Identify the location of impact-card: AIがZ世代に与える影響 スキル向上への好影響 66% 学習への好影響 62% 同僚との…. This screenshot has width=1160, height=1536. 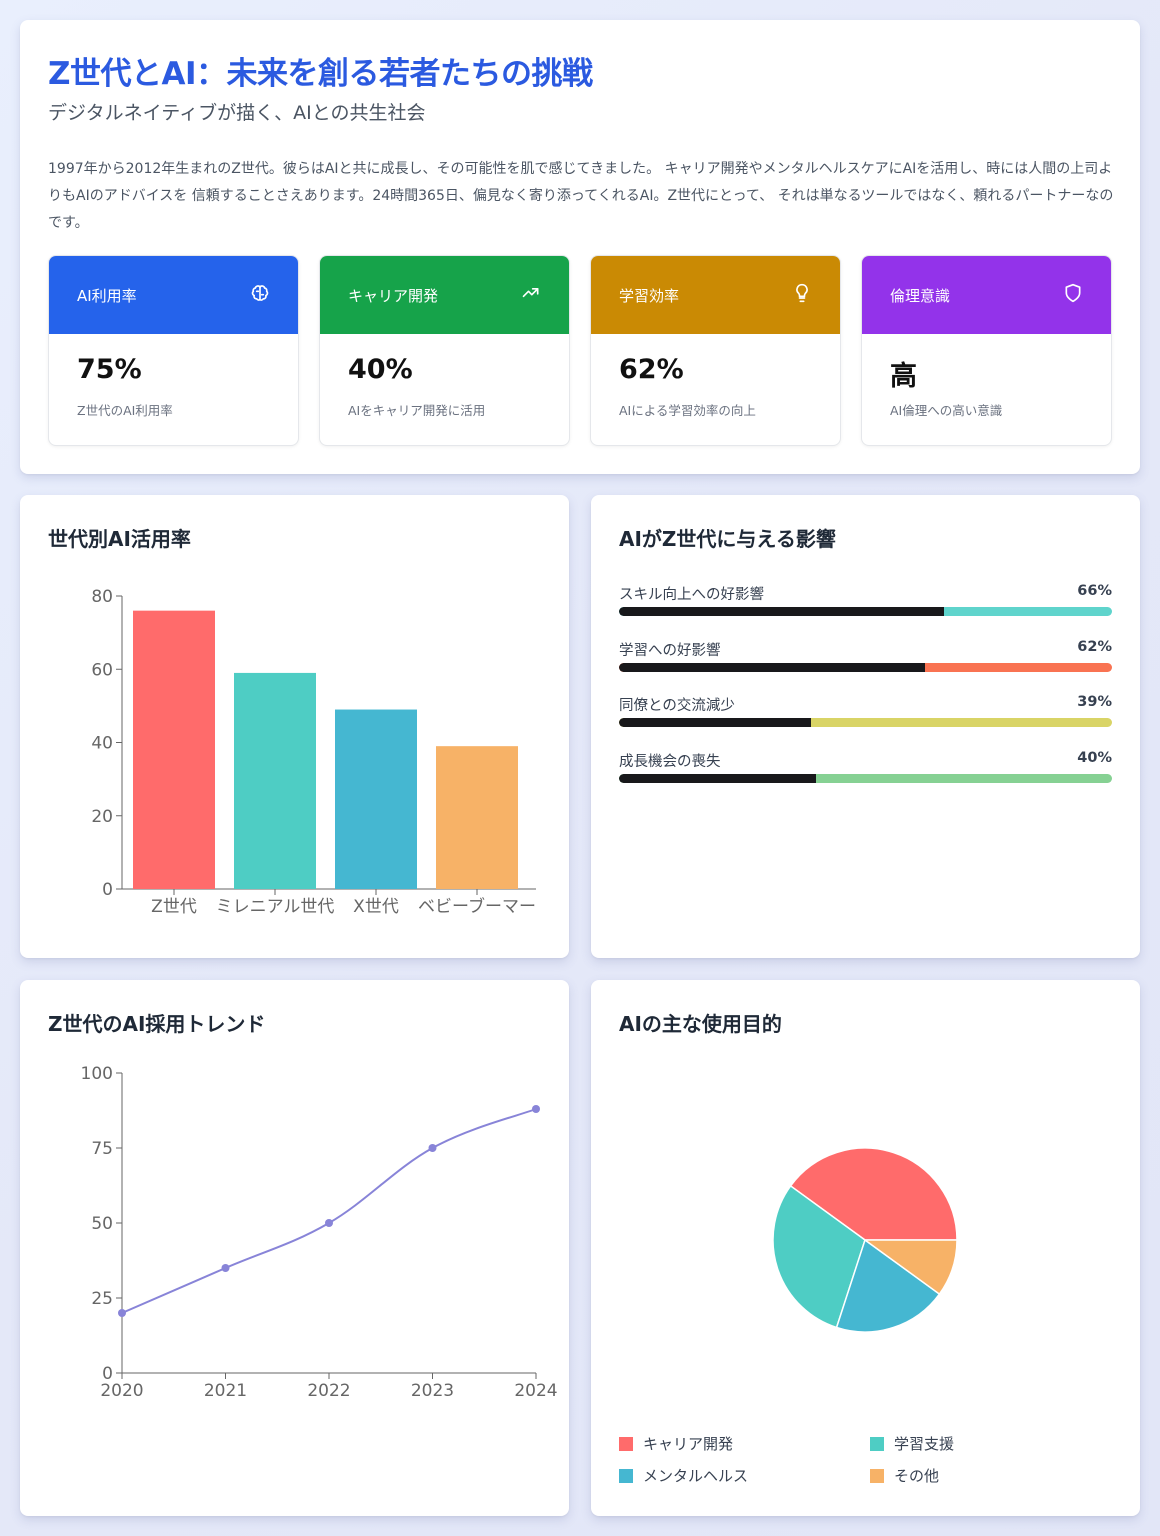
(865, 726).